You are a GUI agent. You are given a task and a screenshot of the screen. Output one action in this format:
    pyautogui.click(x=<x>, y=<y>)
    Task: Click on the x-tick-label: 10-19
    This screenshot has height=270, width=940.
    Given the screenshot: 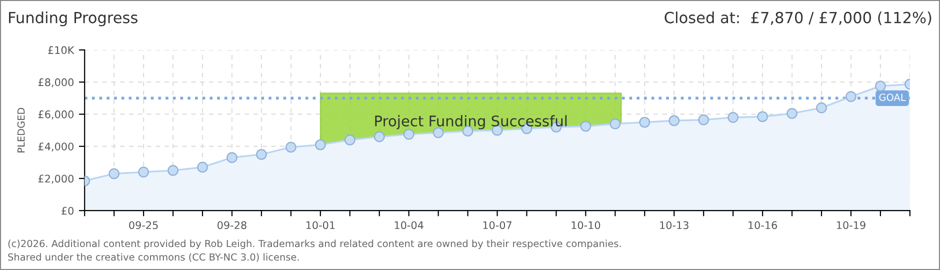 What is the action you would take?
    pyautogui.click(x=851, y=225)
    